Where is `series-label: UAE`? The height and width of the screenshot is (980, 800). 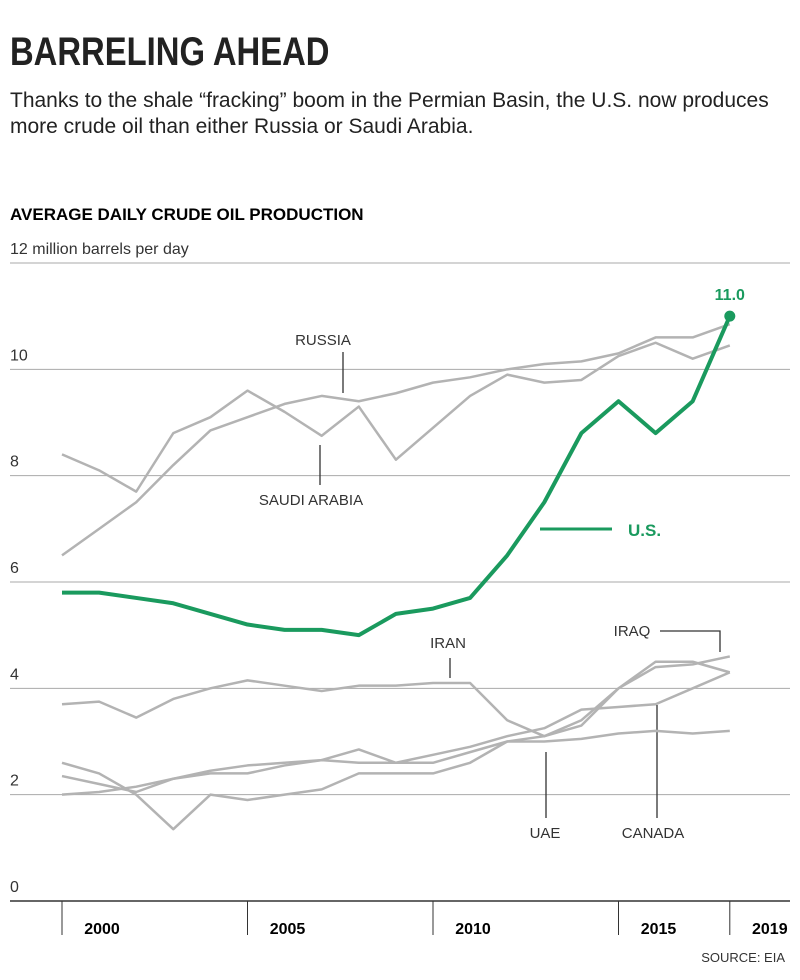 series-label: UAE is located at coordinates (545, 833).